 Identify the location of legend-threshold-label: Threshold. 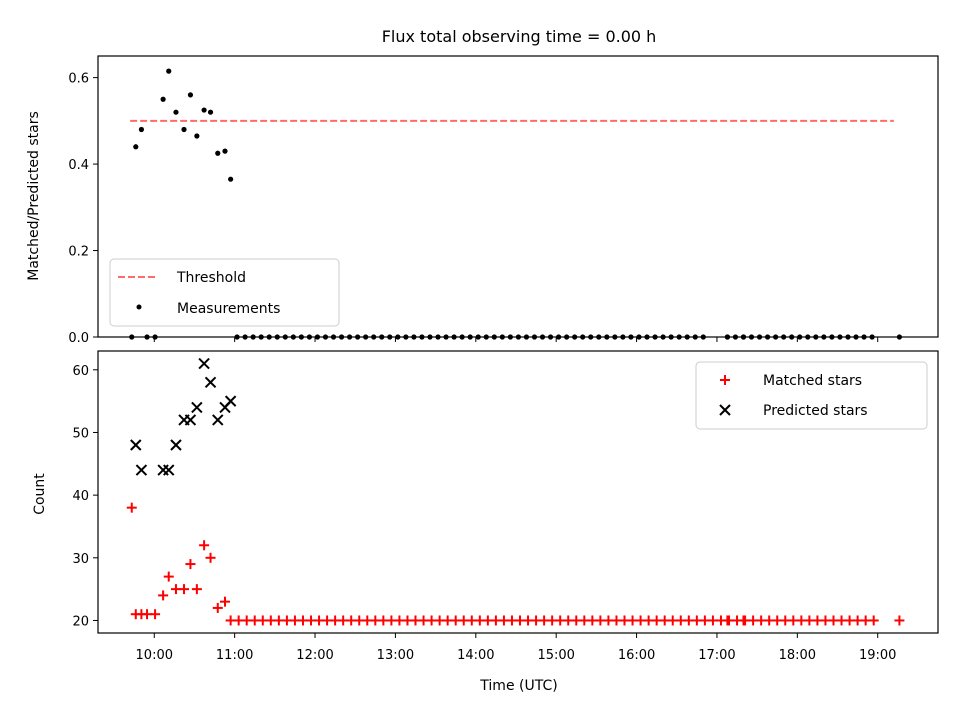
(211, 278).